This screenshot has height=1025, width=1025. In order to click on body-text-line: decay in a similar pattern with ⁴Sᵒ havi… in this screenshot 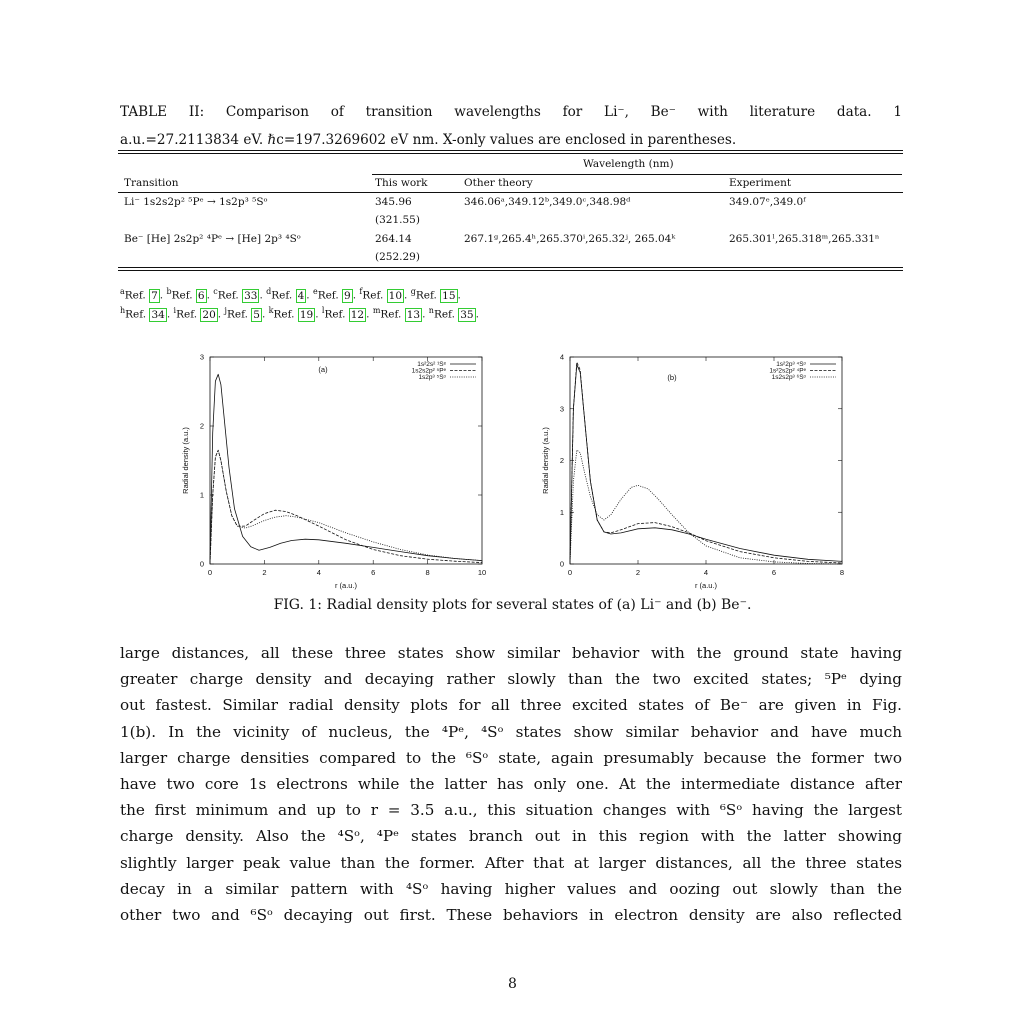, I will do `click(511, 888)`.